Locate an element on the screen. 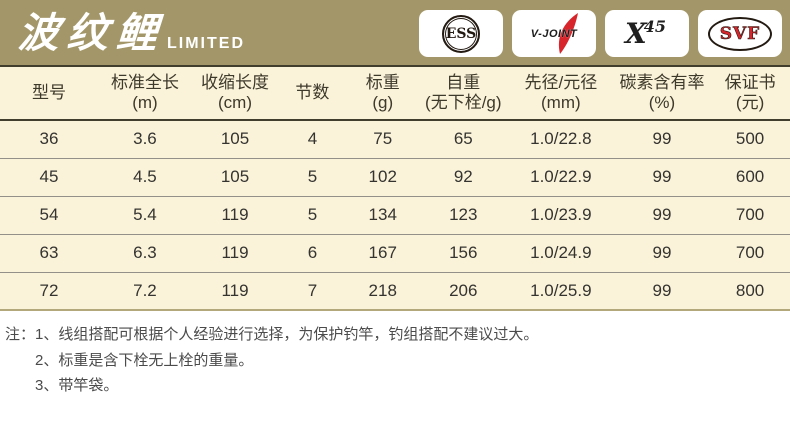  column-title: 碳素含有率 is located at coordinates (662, 82).